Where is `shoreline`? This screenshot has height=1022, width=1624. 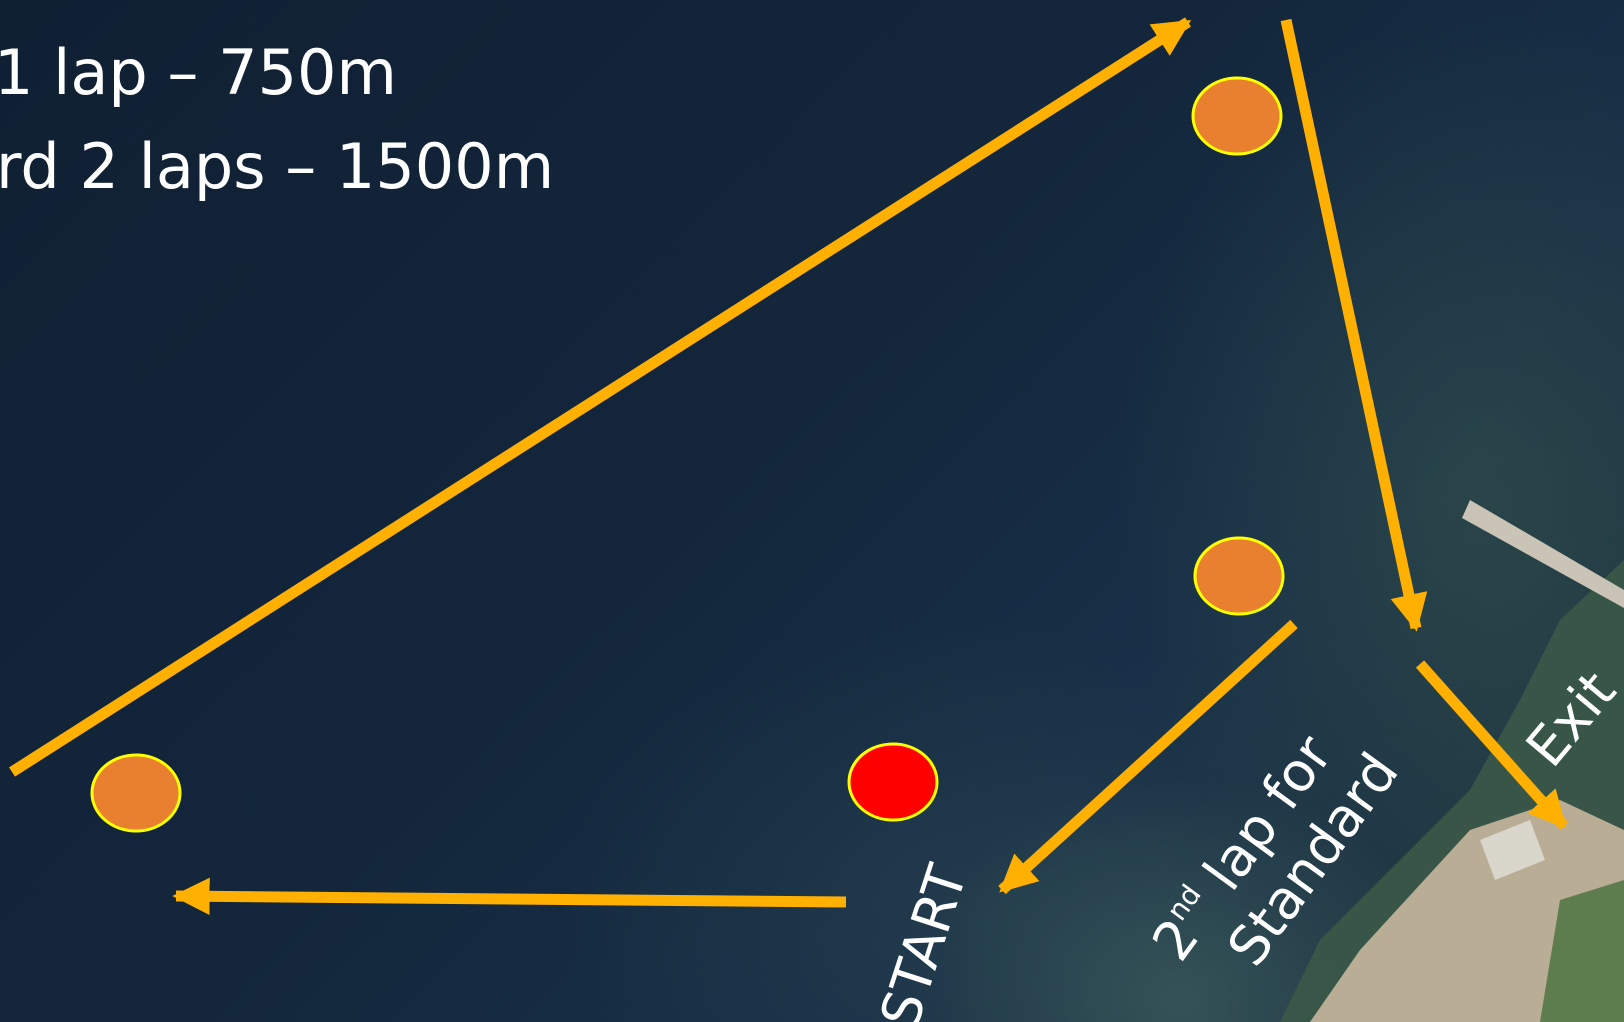
shoreline is located at coordinates (1452, 761).